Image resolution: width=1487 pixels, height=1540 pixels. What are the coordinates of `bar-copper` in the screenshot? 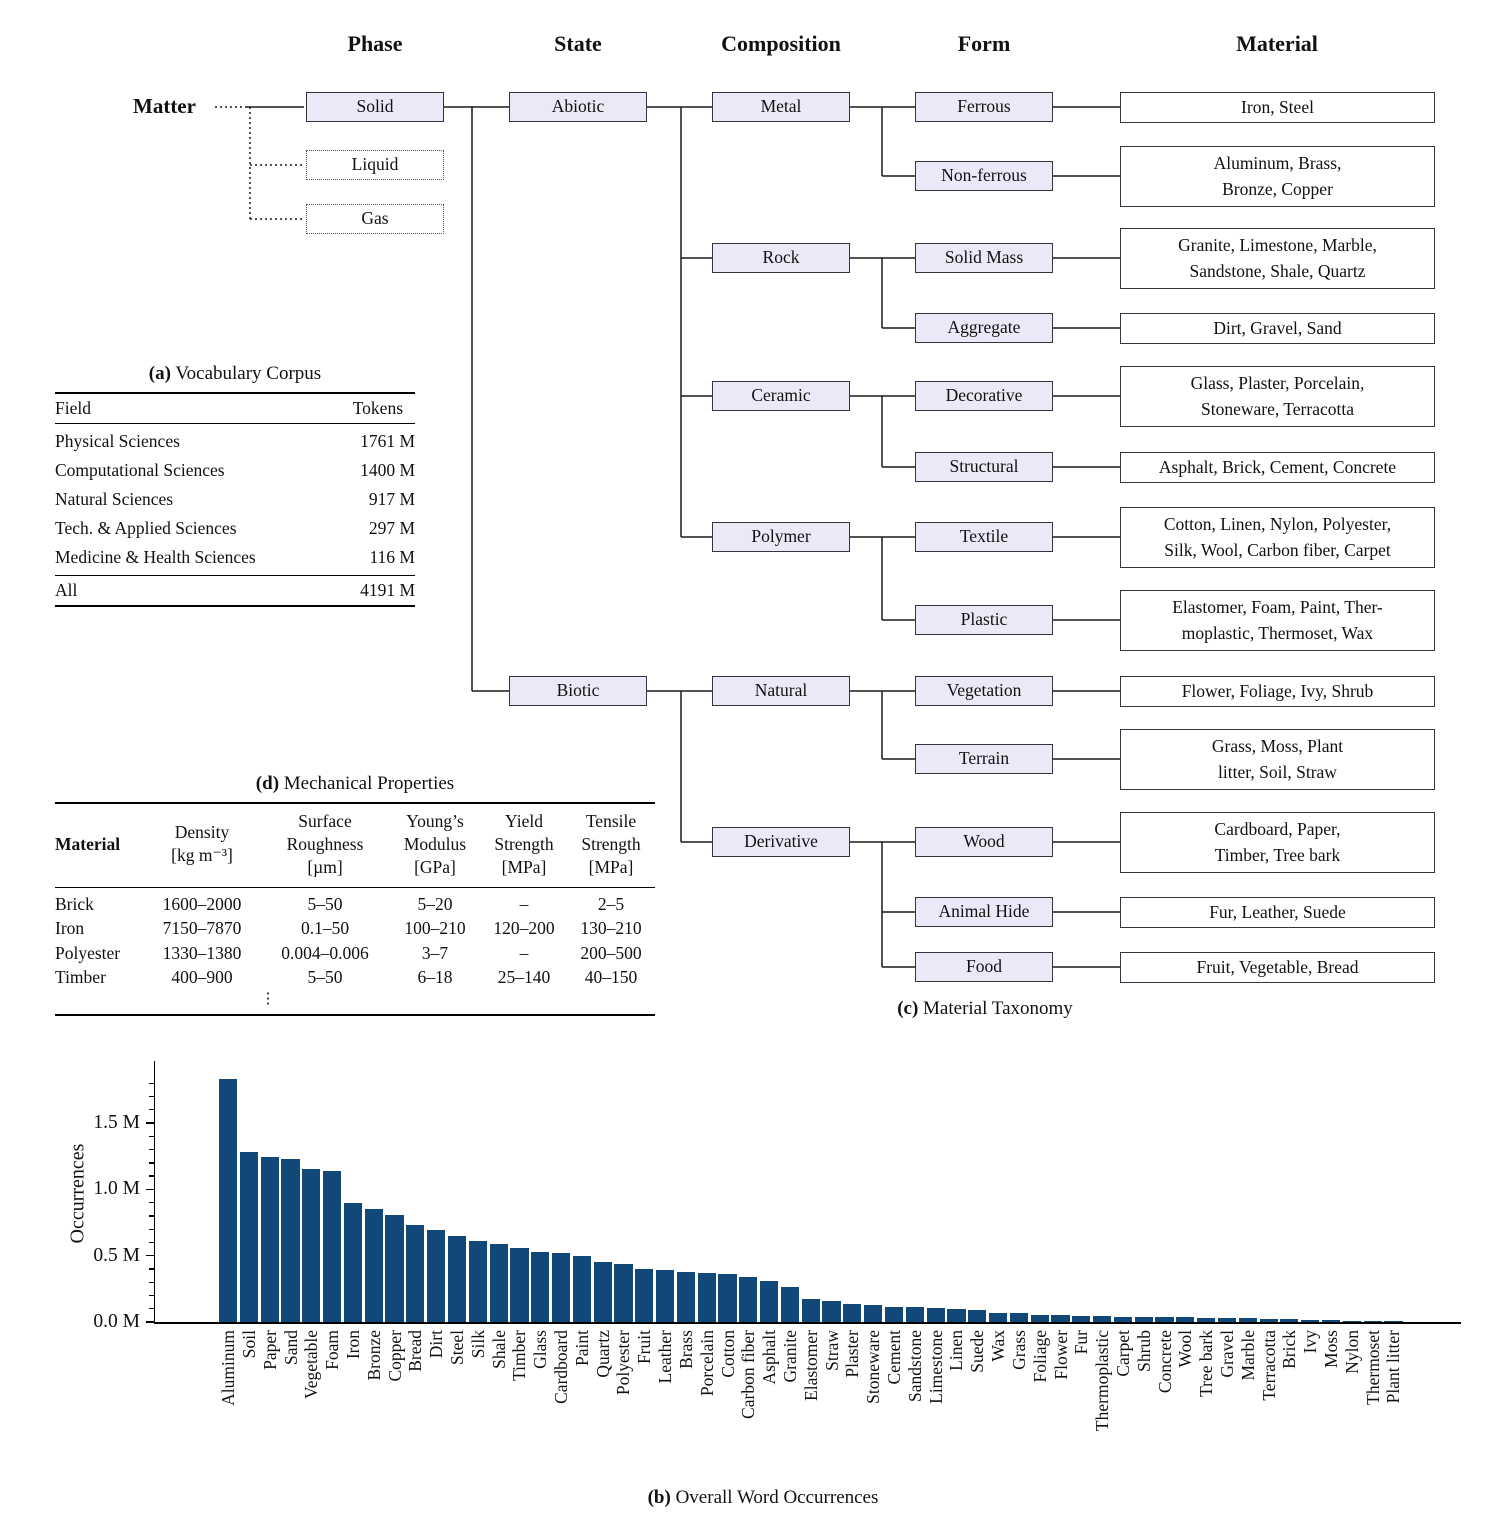 It's located at (394, 1268).